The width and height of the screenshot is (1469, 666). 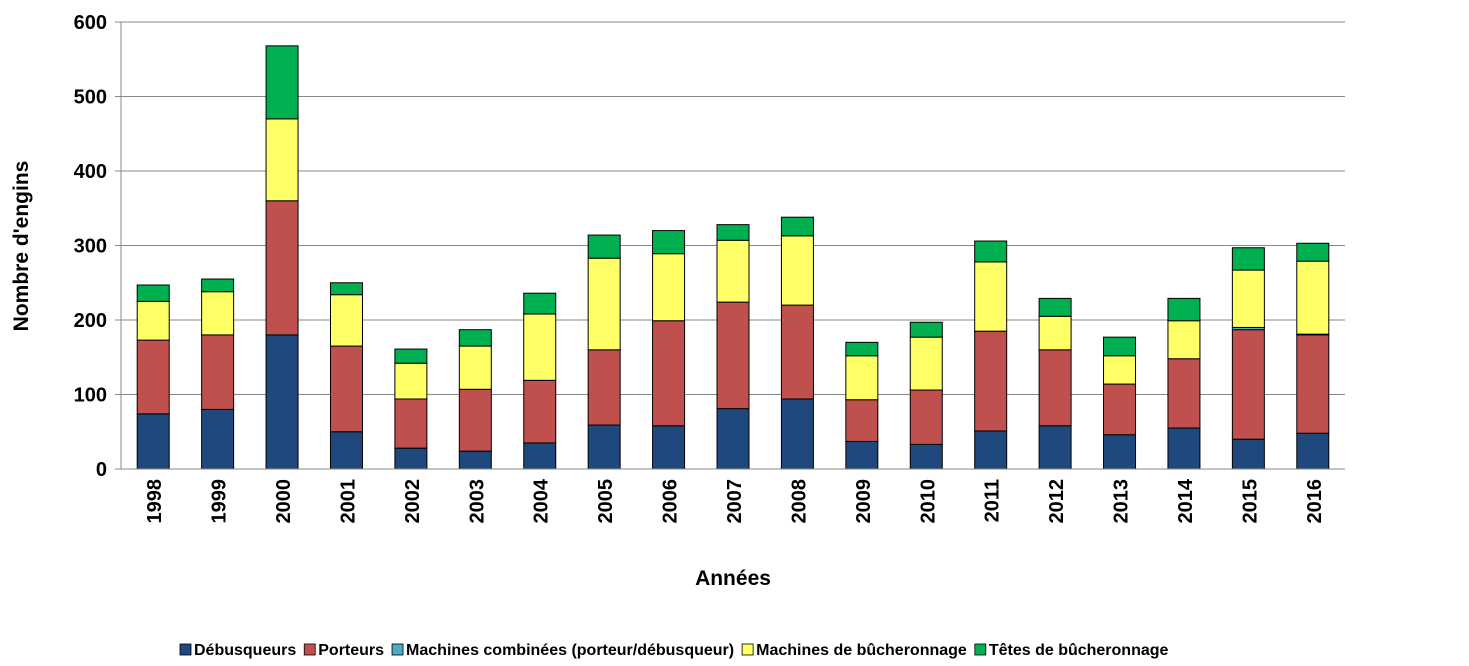 What do you see at coordinates (90, 98) in the screenshot?
I see `y-tick-label: 500` at bounding box center [90, 98].